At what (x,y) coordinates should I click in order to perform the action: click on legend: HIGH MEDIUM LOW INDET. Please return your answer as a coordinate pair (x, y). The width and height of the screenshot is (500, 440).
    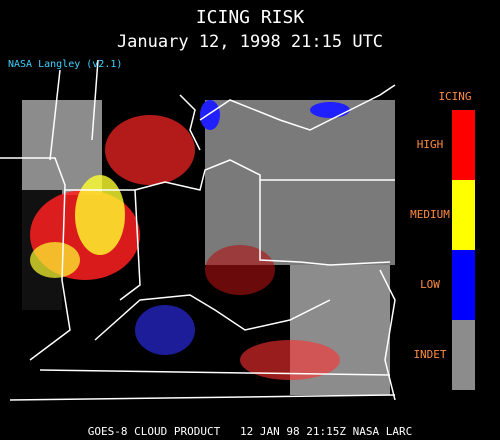
    Looking at the image, I should click on (442, 250).